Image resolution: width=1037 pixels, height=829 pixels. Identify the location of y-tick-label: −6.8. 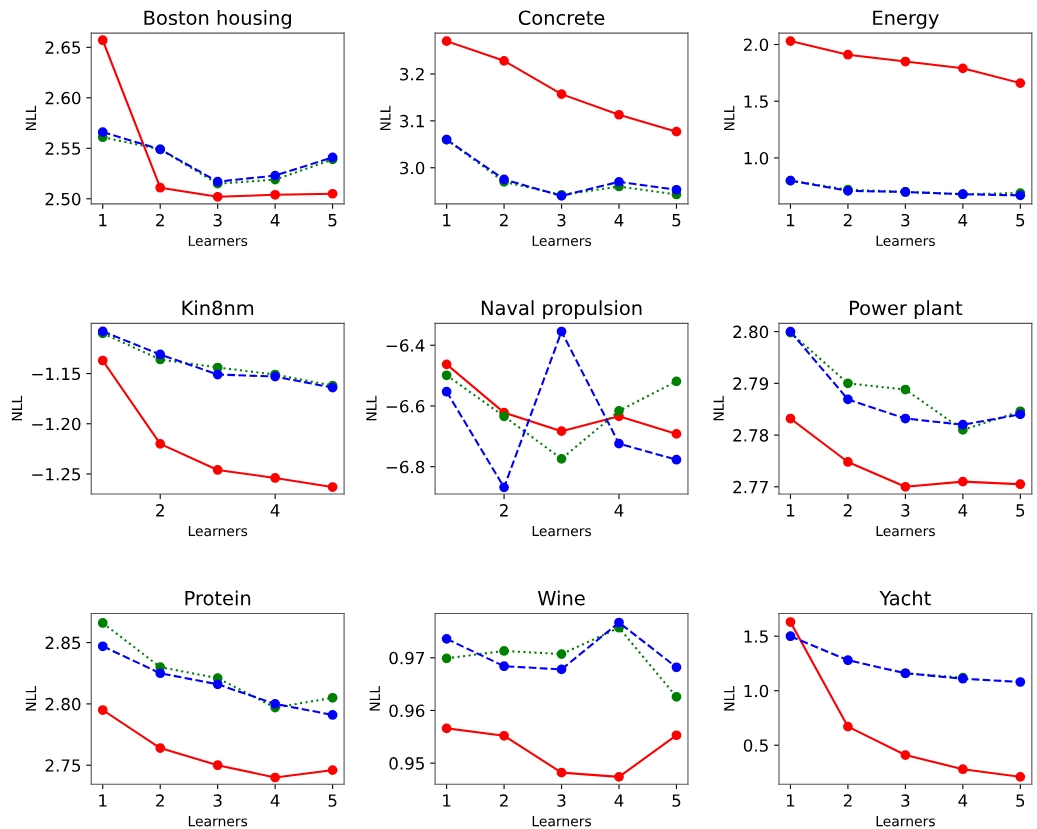
(405, 467).